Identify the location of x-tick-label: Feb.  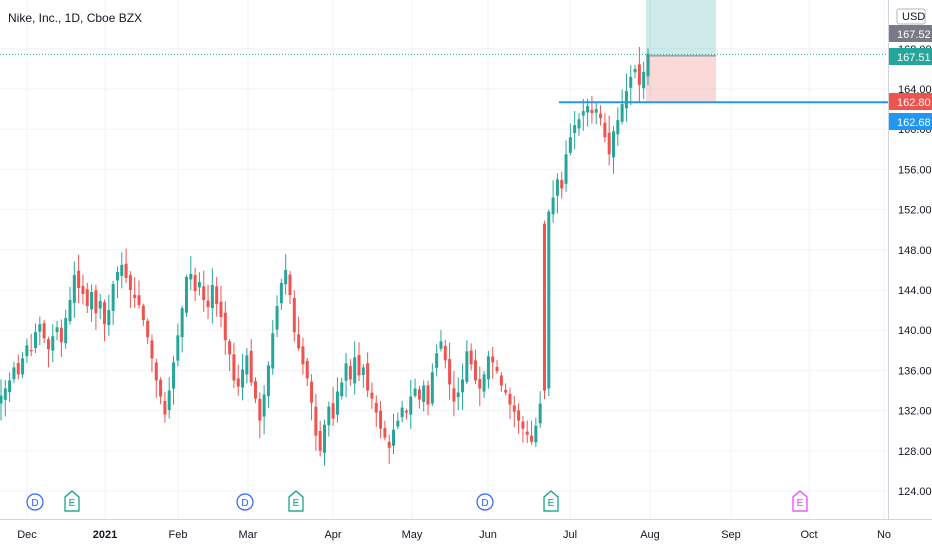
(178, 535).